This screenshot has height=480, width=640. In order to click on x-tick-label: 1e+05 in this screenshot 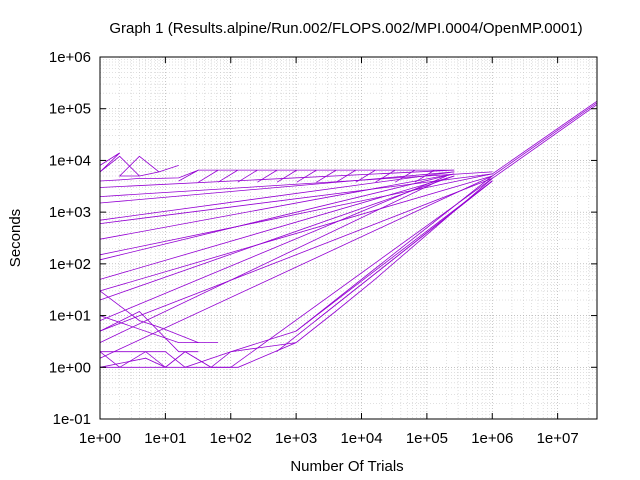, I will do `click(427, 438)`.